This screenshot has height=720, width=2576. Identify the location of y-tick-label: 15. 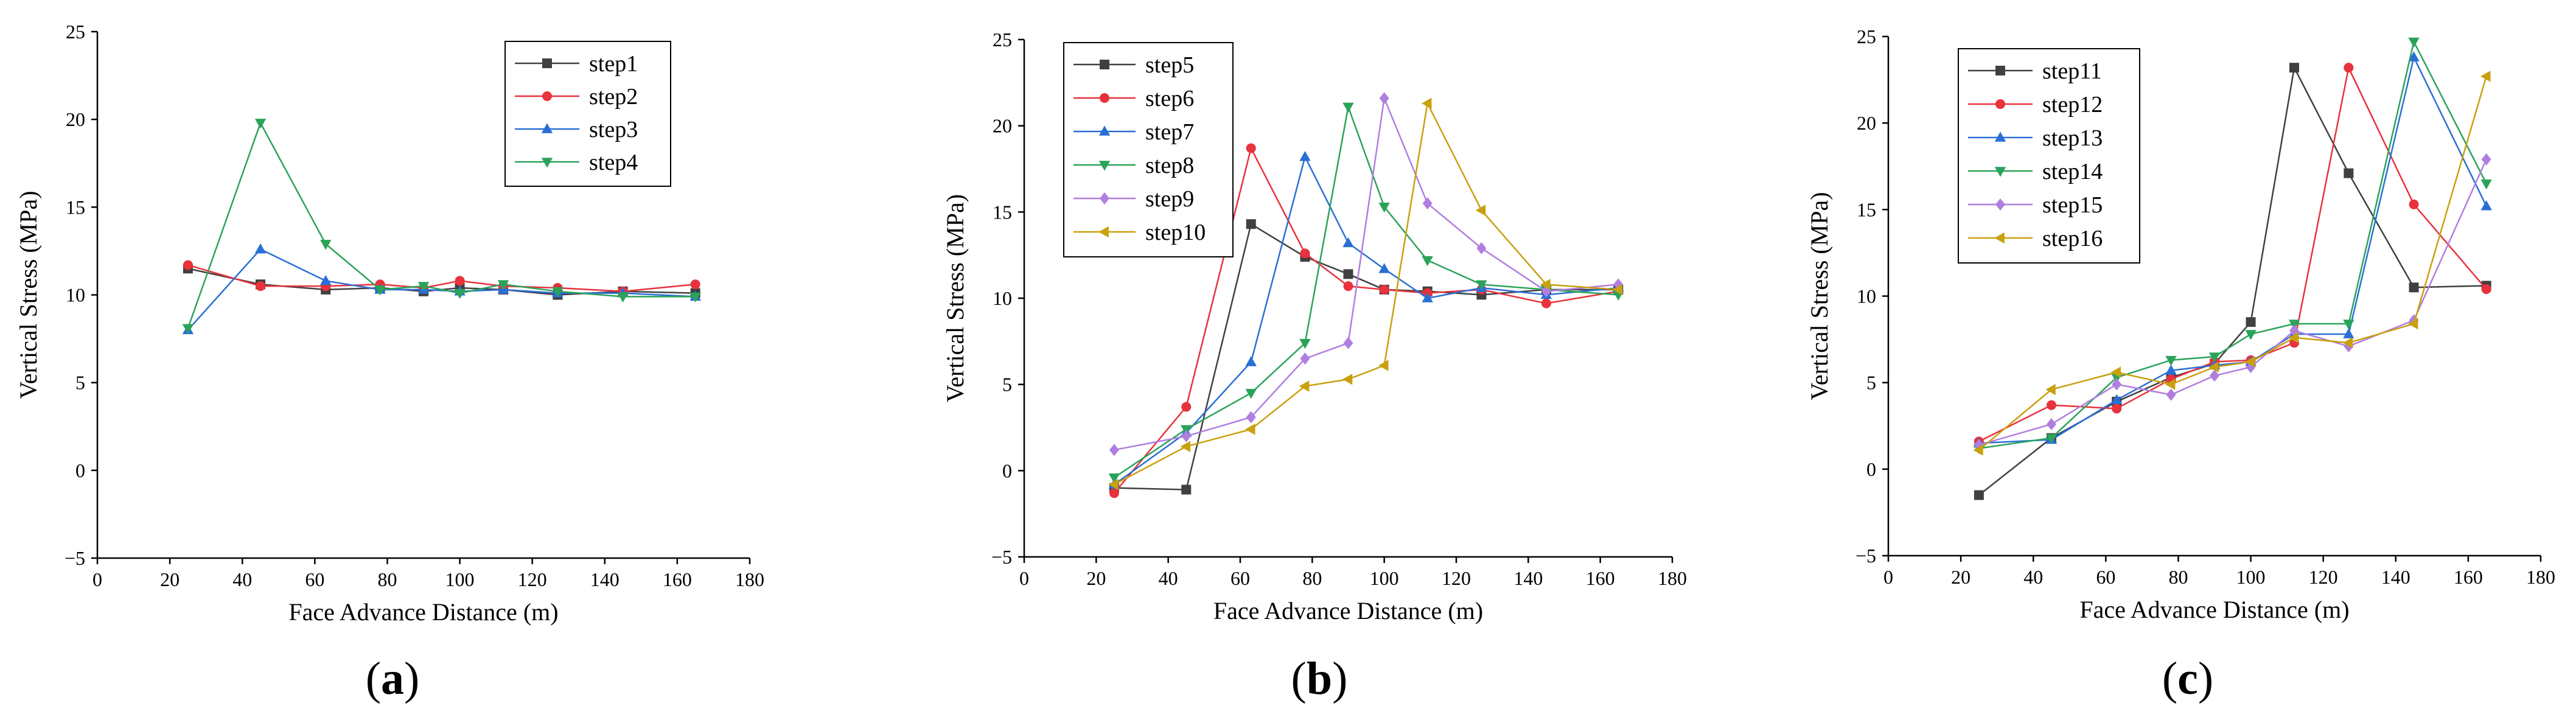
(1002, 212).